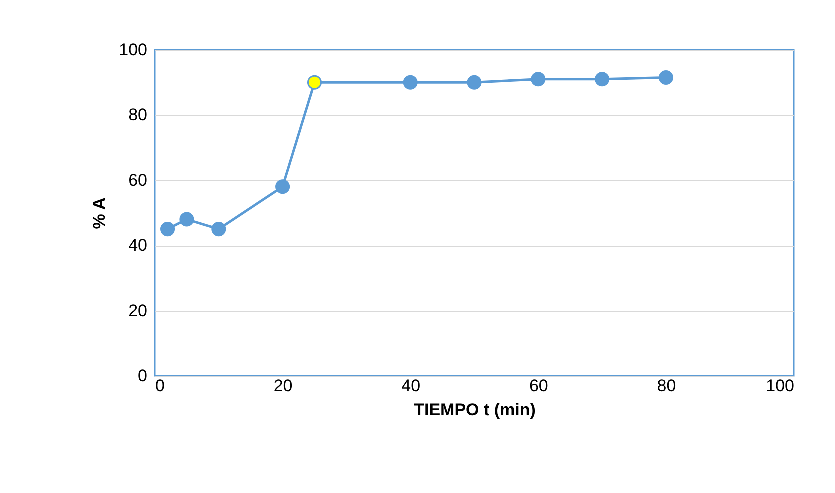 This screenshot has height=493, width=835. What do you see at coordinates (411, 386) in the screenshot?
I see `x-tick-label: 40` at bounding box center [411, 386].